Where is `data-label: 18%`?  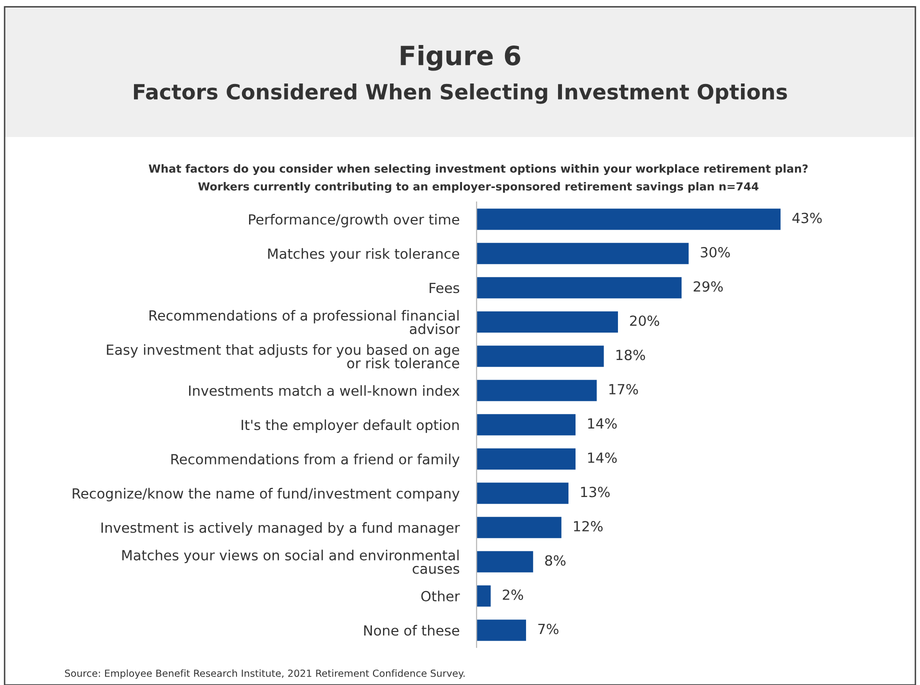
data-label: 18% is located at coordinates (631, 355).